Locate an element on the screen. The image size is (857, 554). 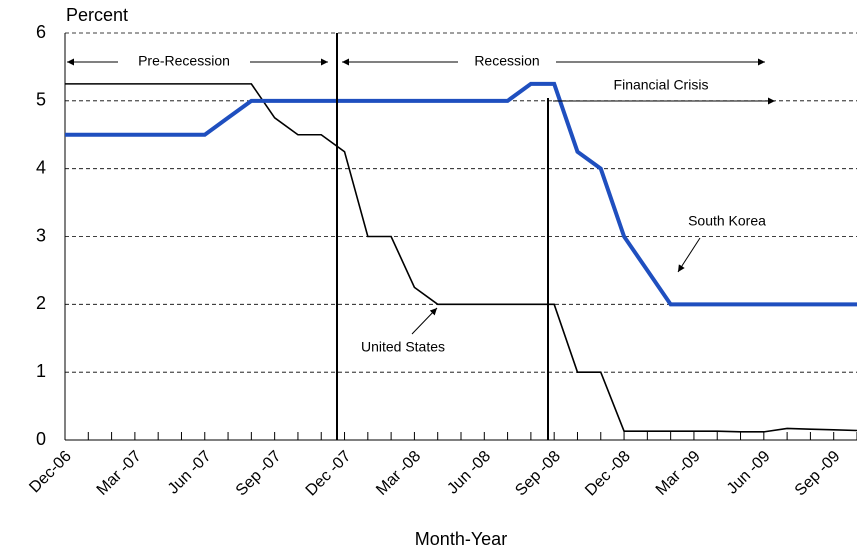
x-tick-label: Jun -07 is located at coordinates (190, 473).